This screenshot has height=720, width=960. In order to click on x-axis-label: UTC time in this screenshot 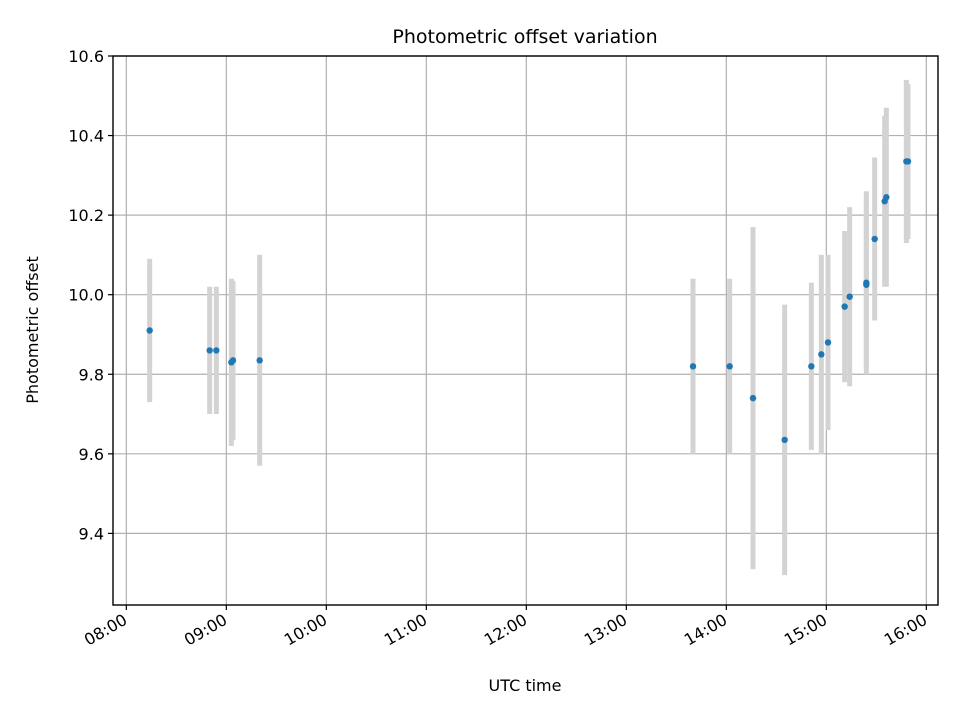, I will do `click(525, 685)`.